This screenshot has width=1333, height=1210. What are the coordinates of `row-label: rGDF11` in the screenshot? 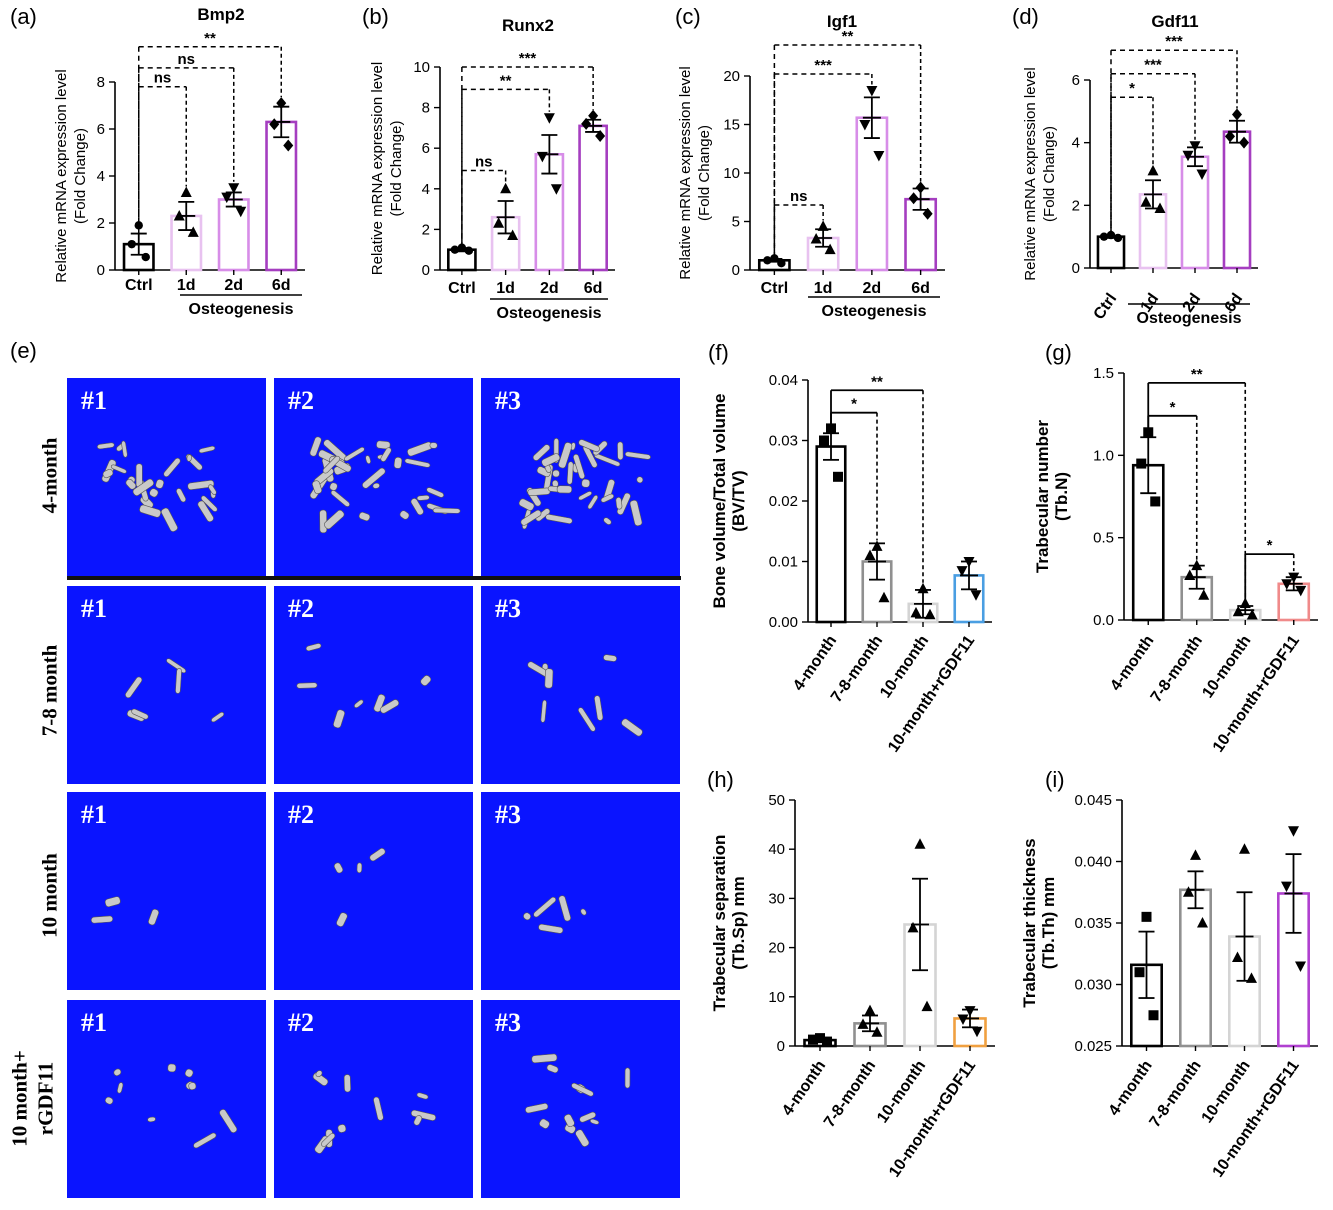 It's located at (45, 1098).